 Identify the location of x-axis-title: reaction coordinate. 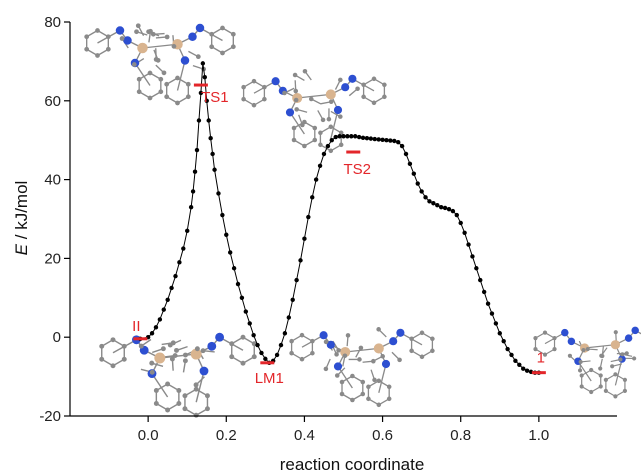
(352, 464).